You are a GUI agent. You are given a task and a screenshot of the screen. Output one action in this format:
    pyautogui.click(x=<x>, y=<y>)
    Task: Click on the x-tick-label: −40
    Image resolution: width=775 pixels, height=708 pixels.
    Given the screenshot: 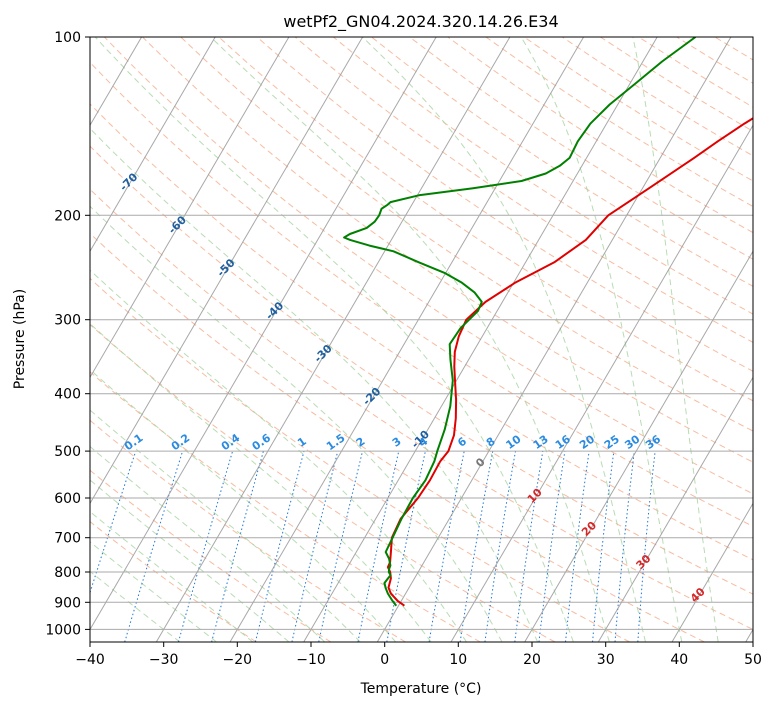 What is the action you would take?
    pyautogui.click(x=90, y=660)
    